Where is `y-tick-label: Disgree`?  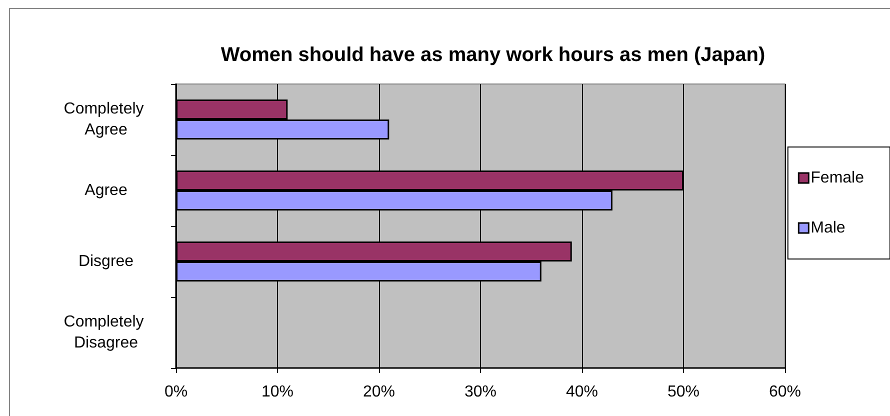
y-tick-label: Disgree is located at coordinates (106, 261).